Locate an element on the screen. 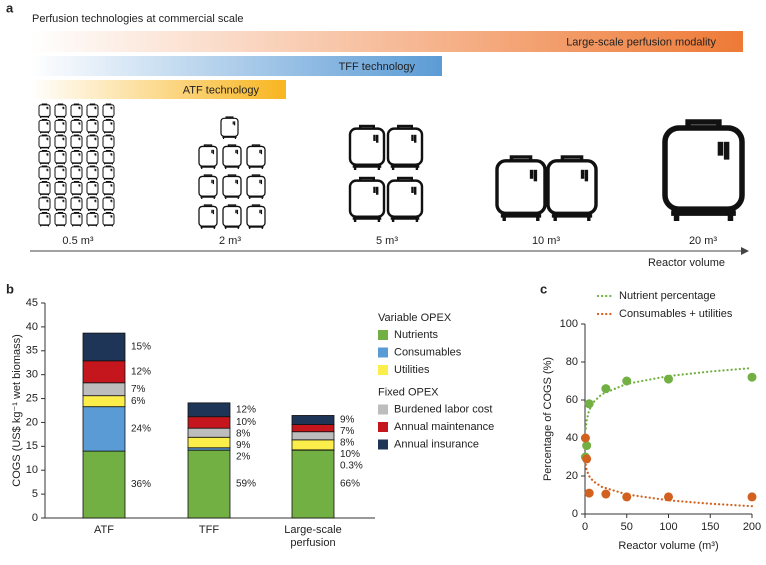  legend-group-title: Fixed OPEX is located at coordinates (408, 392).